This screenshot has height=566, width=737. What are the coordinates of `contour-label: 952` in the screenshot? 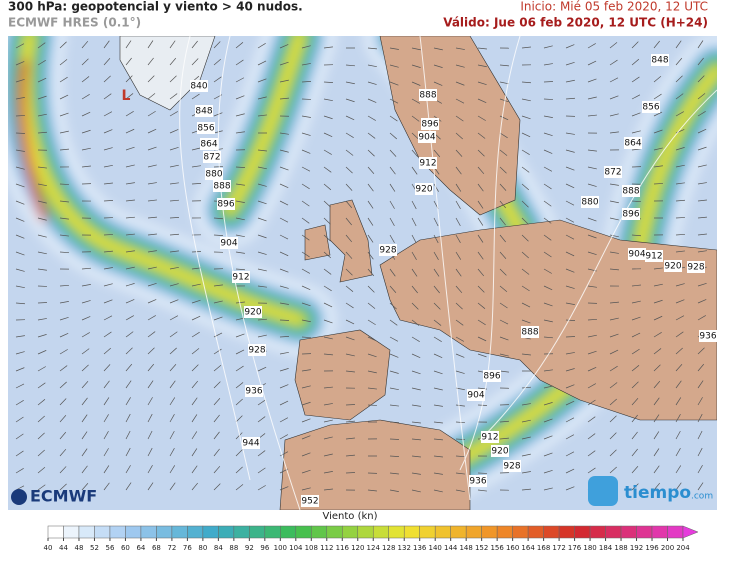 It's located at (309, 502).